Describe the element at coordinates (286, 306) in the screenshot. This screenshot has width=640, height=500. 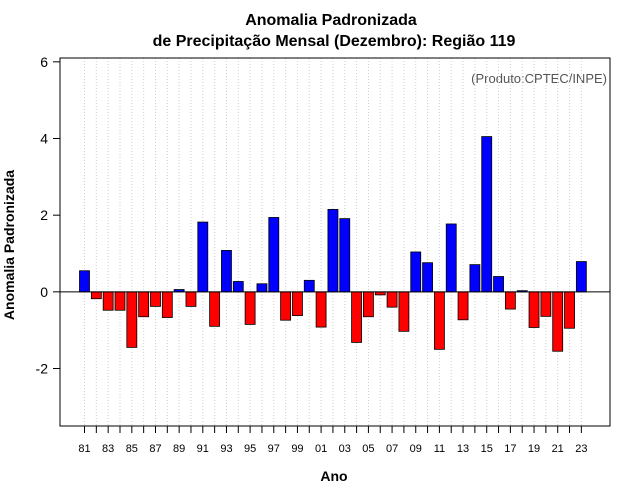
I see `bar-1998` at that location.